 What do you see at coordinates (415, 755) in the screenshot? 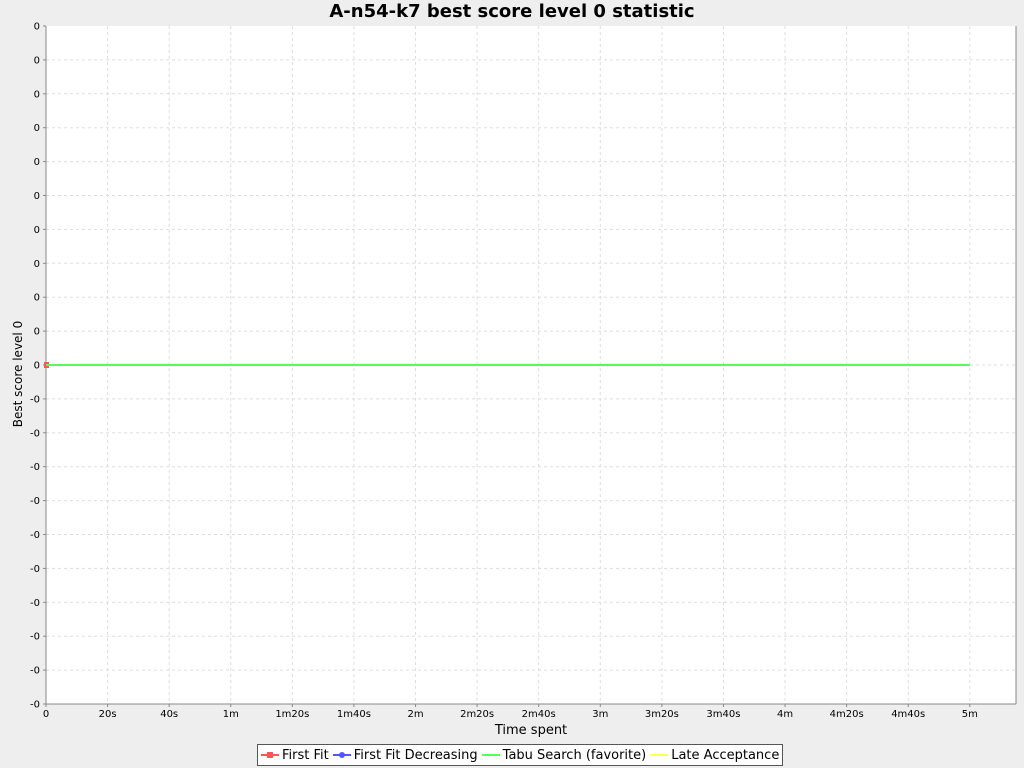
I see `legend-label: First Fit Decreasing` at bounding box center [415, 755].